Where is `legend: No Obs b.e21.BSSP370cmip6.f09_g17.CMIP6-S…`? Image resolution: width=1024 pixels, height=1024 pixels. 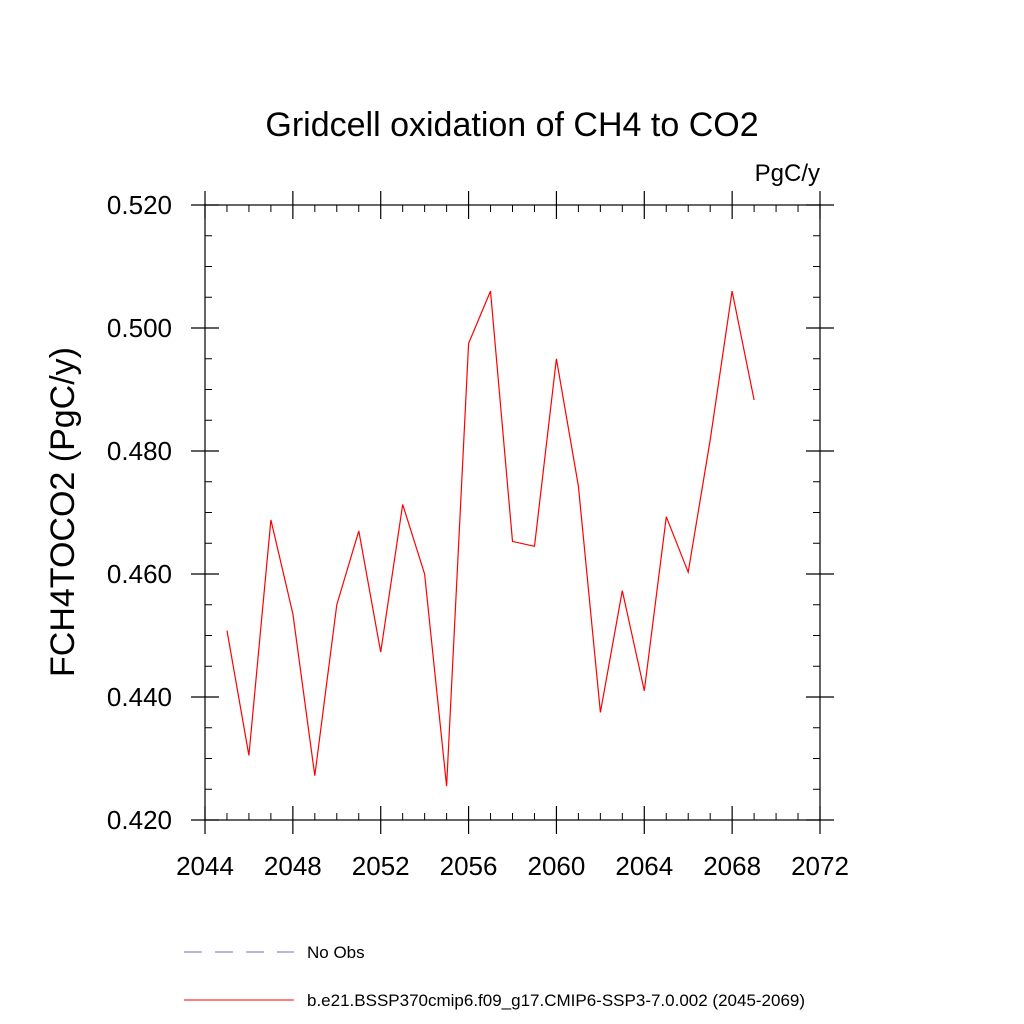
legend: No Obs b.e21.BSSP370cmip6.f09_g17.CMIP6-S… is located at coordinates (494, 976).